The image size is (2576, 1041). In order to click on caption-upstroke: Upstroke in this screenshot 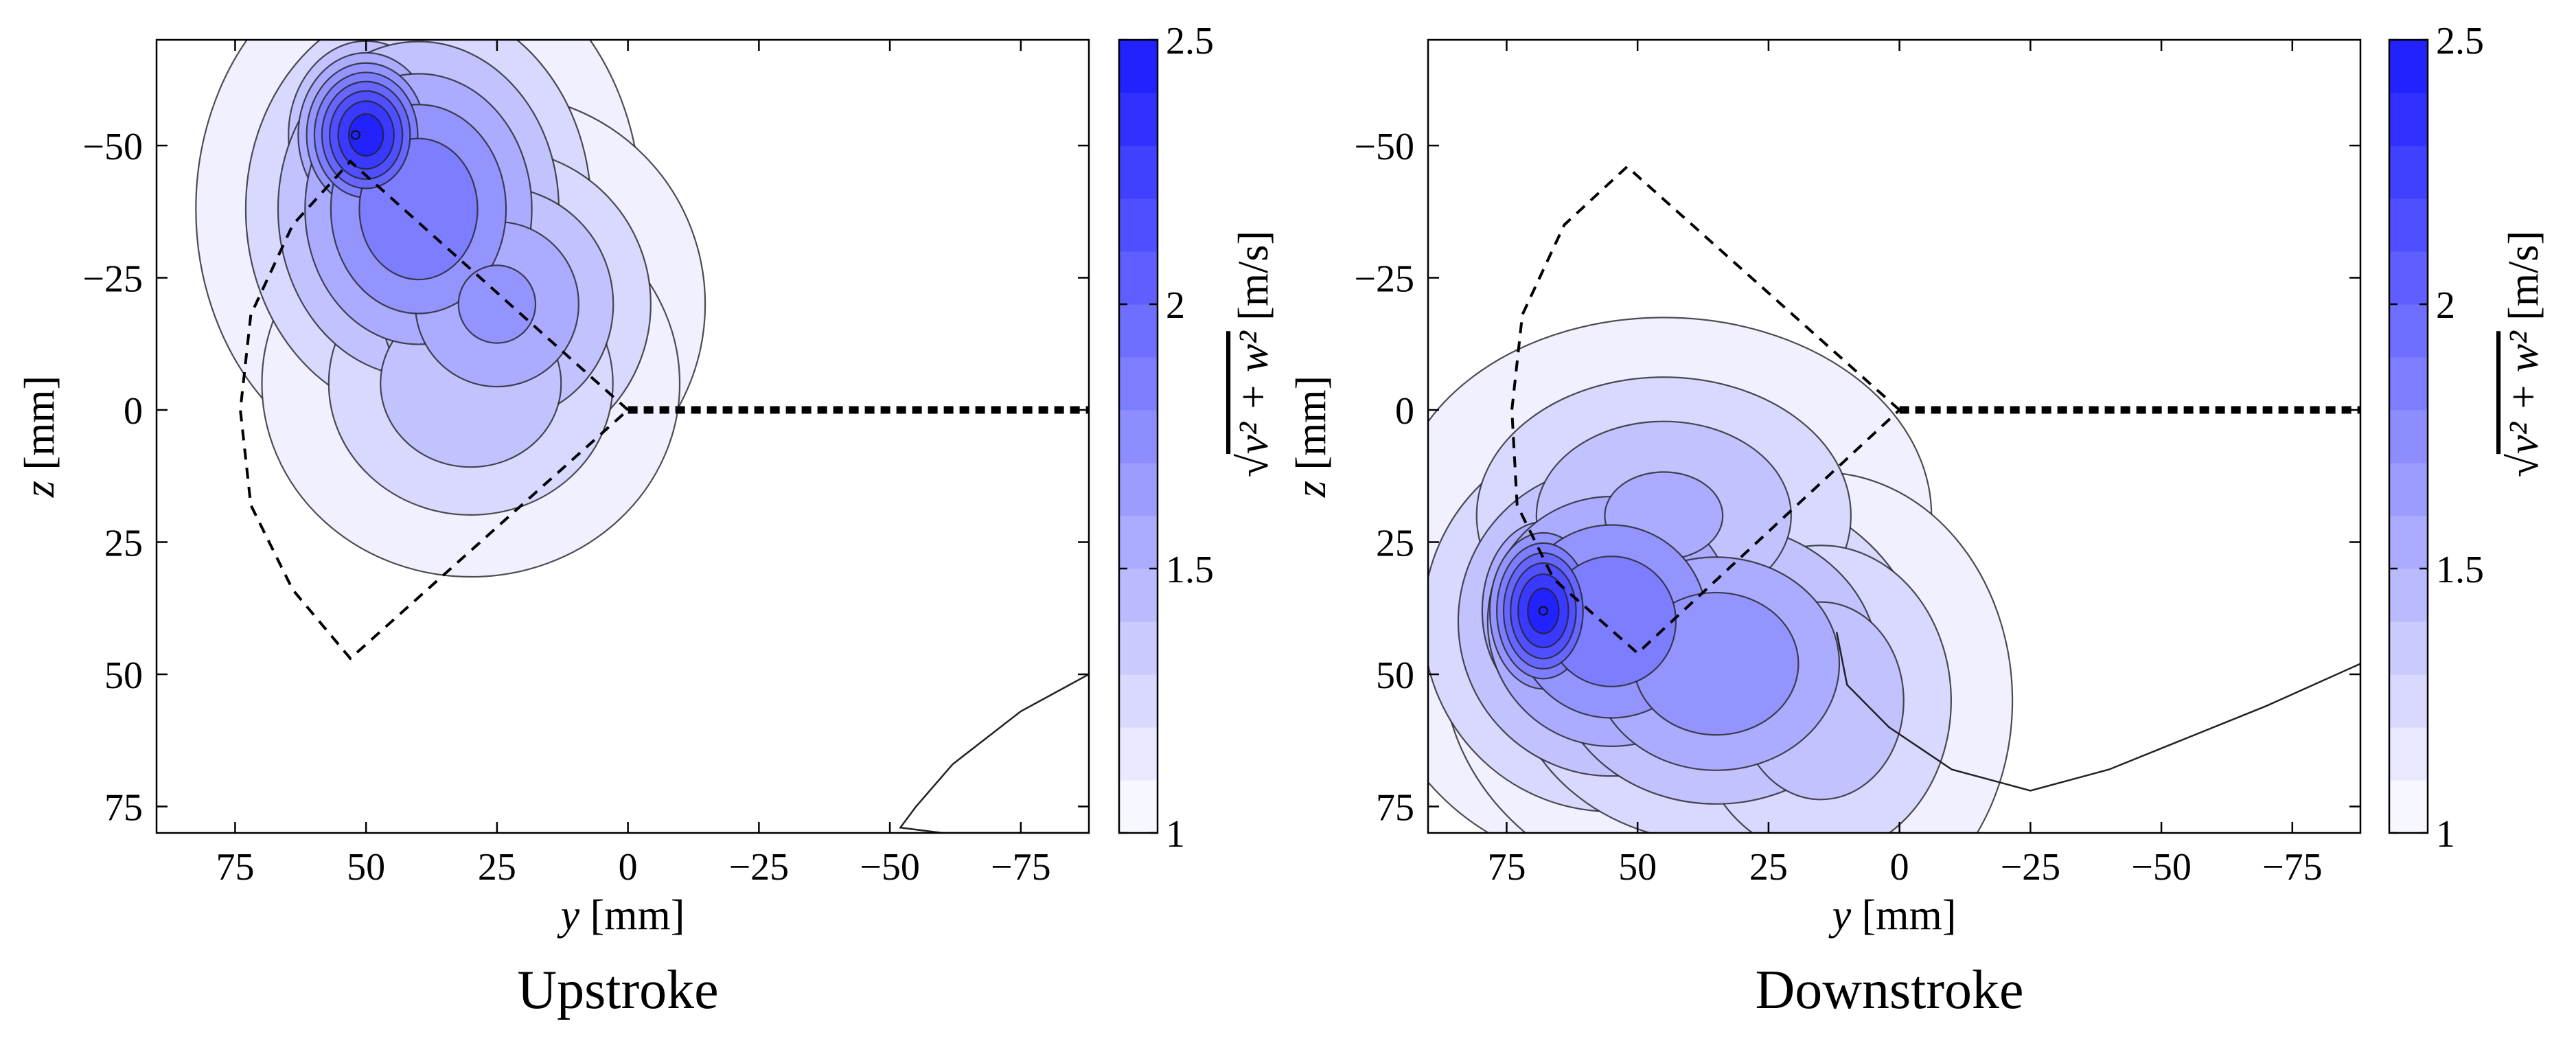, I will do `click(617, 990)`.